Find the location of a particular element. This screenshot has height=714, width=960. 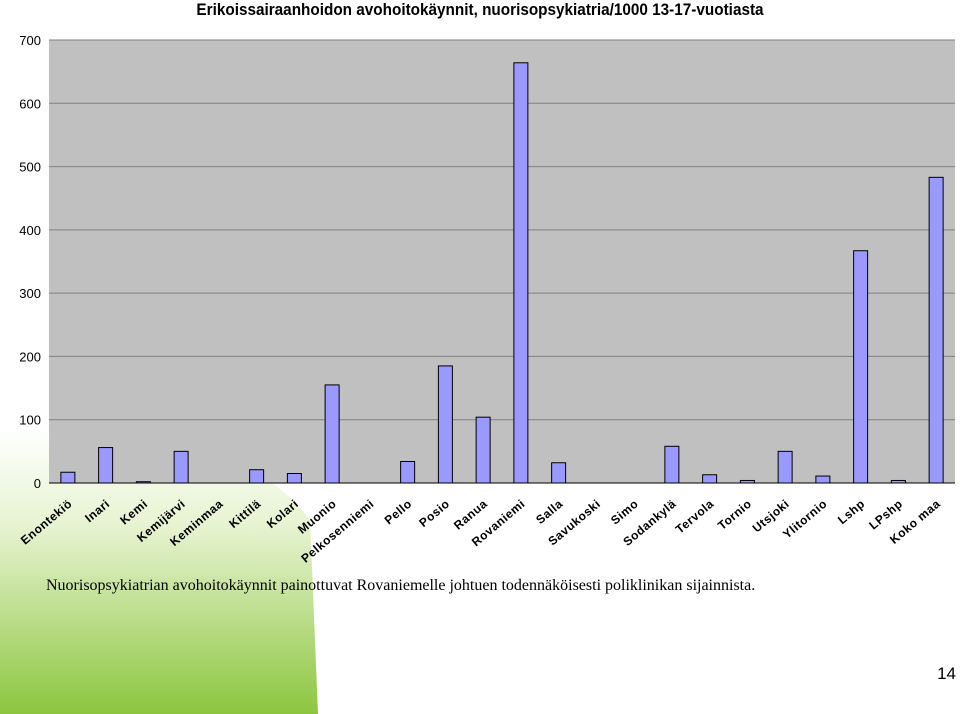

bar-tornio is located at coordinates (747, 481).